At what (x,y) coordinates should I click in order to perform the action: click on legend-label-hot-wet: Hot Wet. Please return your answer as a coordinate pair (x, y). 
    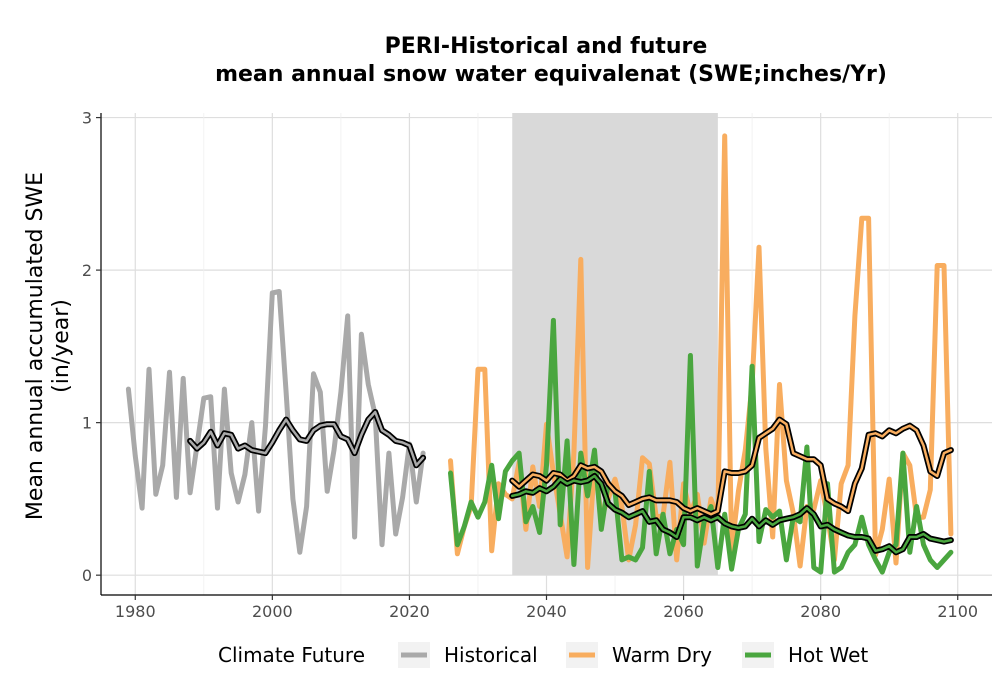
    Looking at the image, I should click on (828, 655).